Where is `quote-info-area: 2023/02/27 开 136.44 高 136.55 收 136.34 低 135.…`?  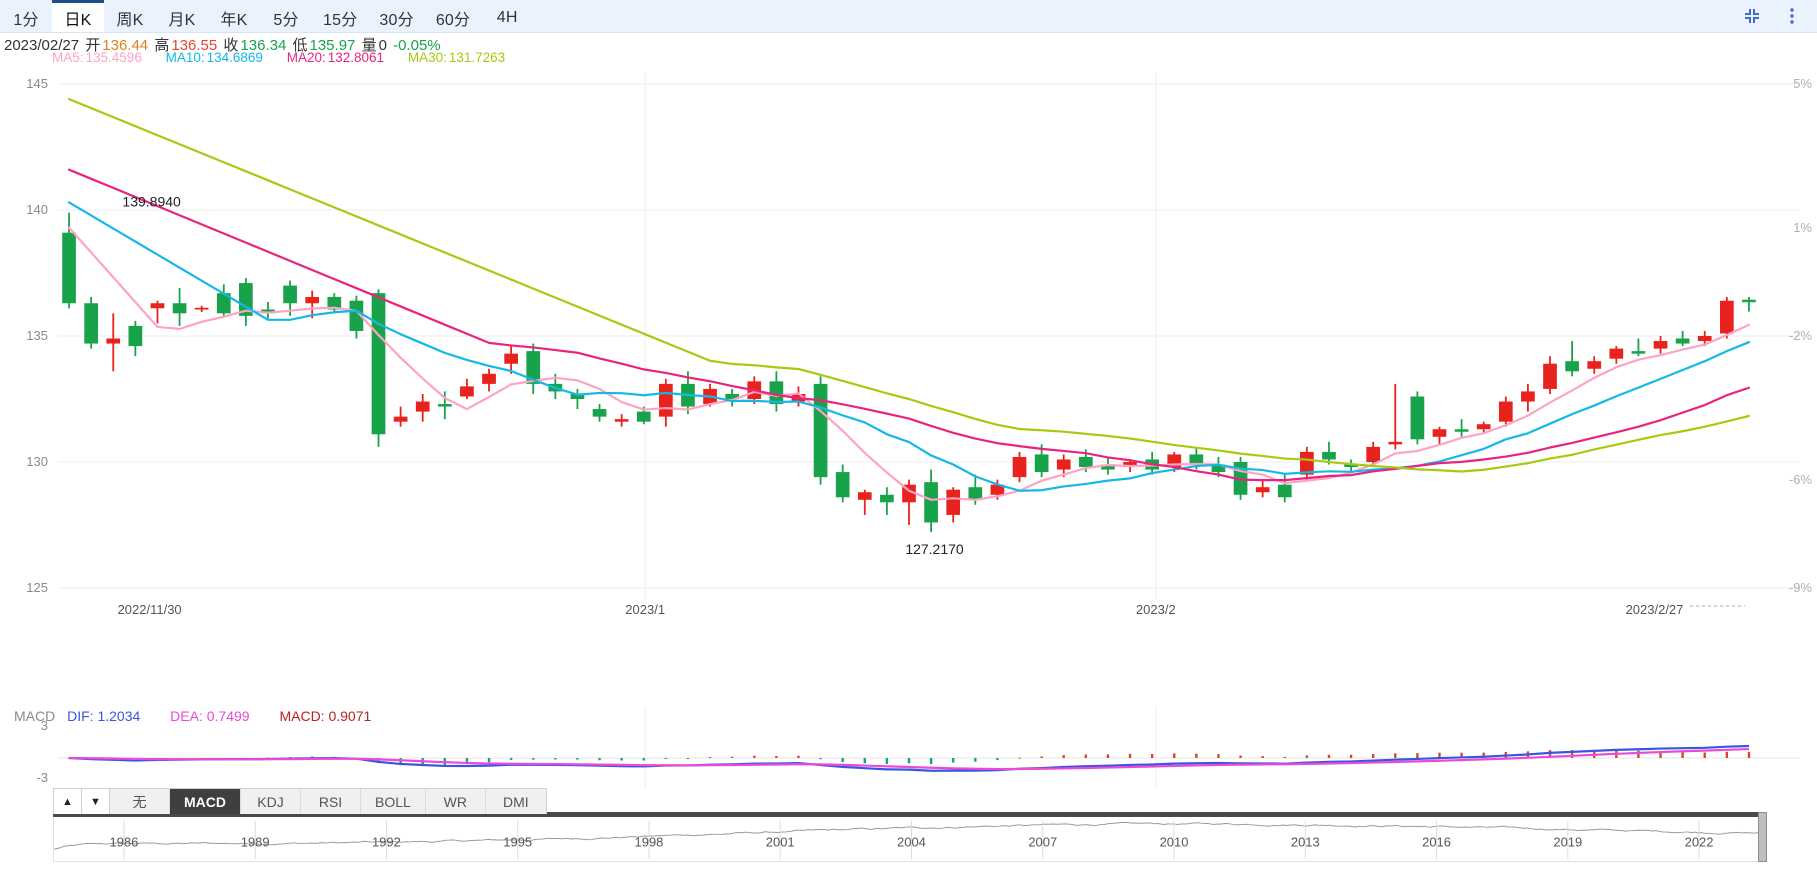 quote-info-area: 2023/02/27 开 136.44 高 136.55 收 136.34 低 135.… is located at coordinates (908, 50).